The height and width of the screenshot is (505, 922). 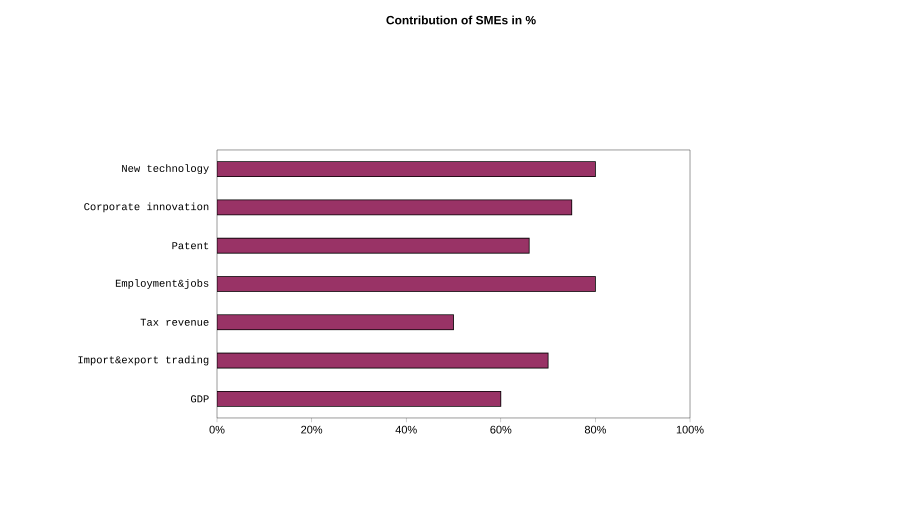 I want to click on y-tick-label: Patent, so click(x=190, y=246).